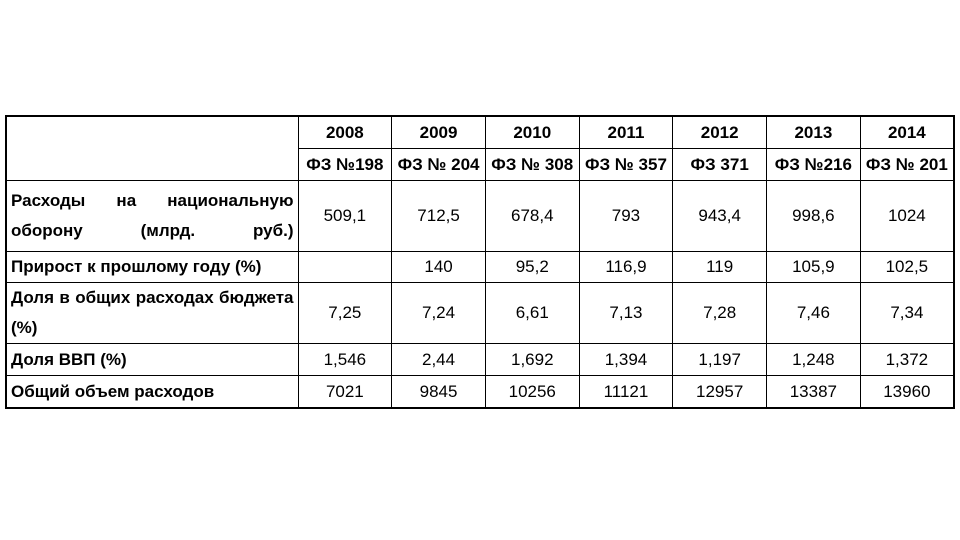 Image resolution: width=960 pixels, height=540 pixels. What do you see at coordinates (626, 164) in the screenshot?
I see `law-header: ФЗ № 357` at bounding box center [626, 164].